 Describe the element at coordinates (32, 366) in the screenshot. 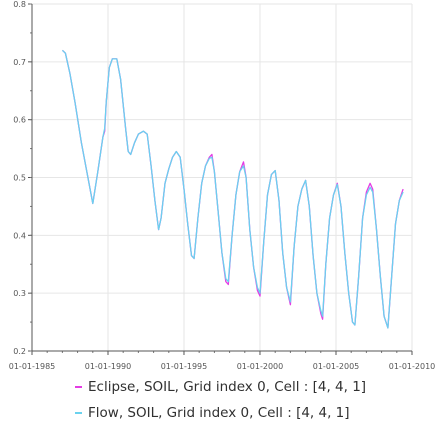

I see `x-tick-label: 01-01-1985` at that location.